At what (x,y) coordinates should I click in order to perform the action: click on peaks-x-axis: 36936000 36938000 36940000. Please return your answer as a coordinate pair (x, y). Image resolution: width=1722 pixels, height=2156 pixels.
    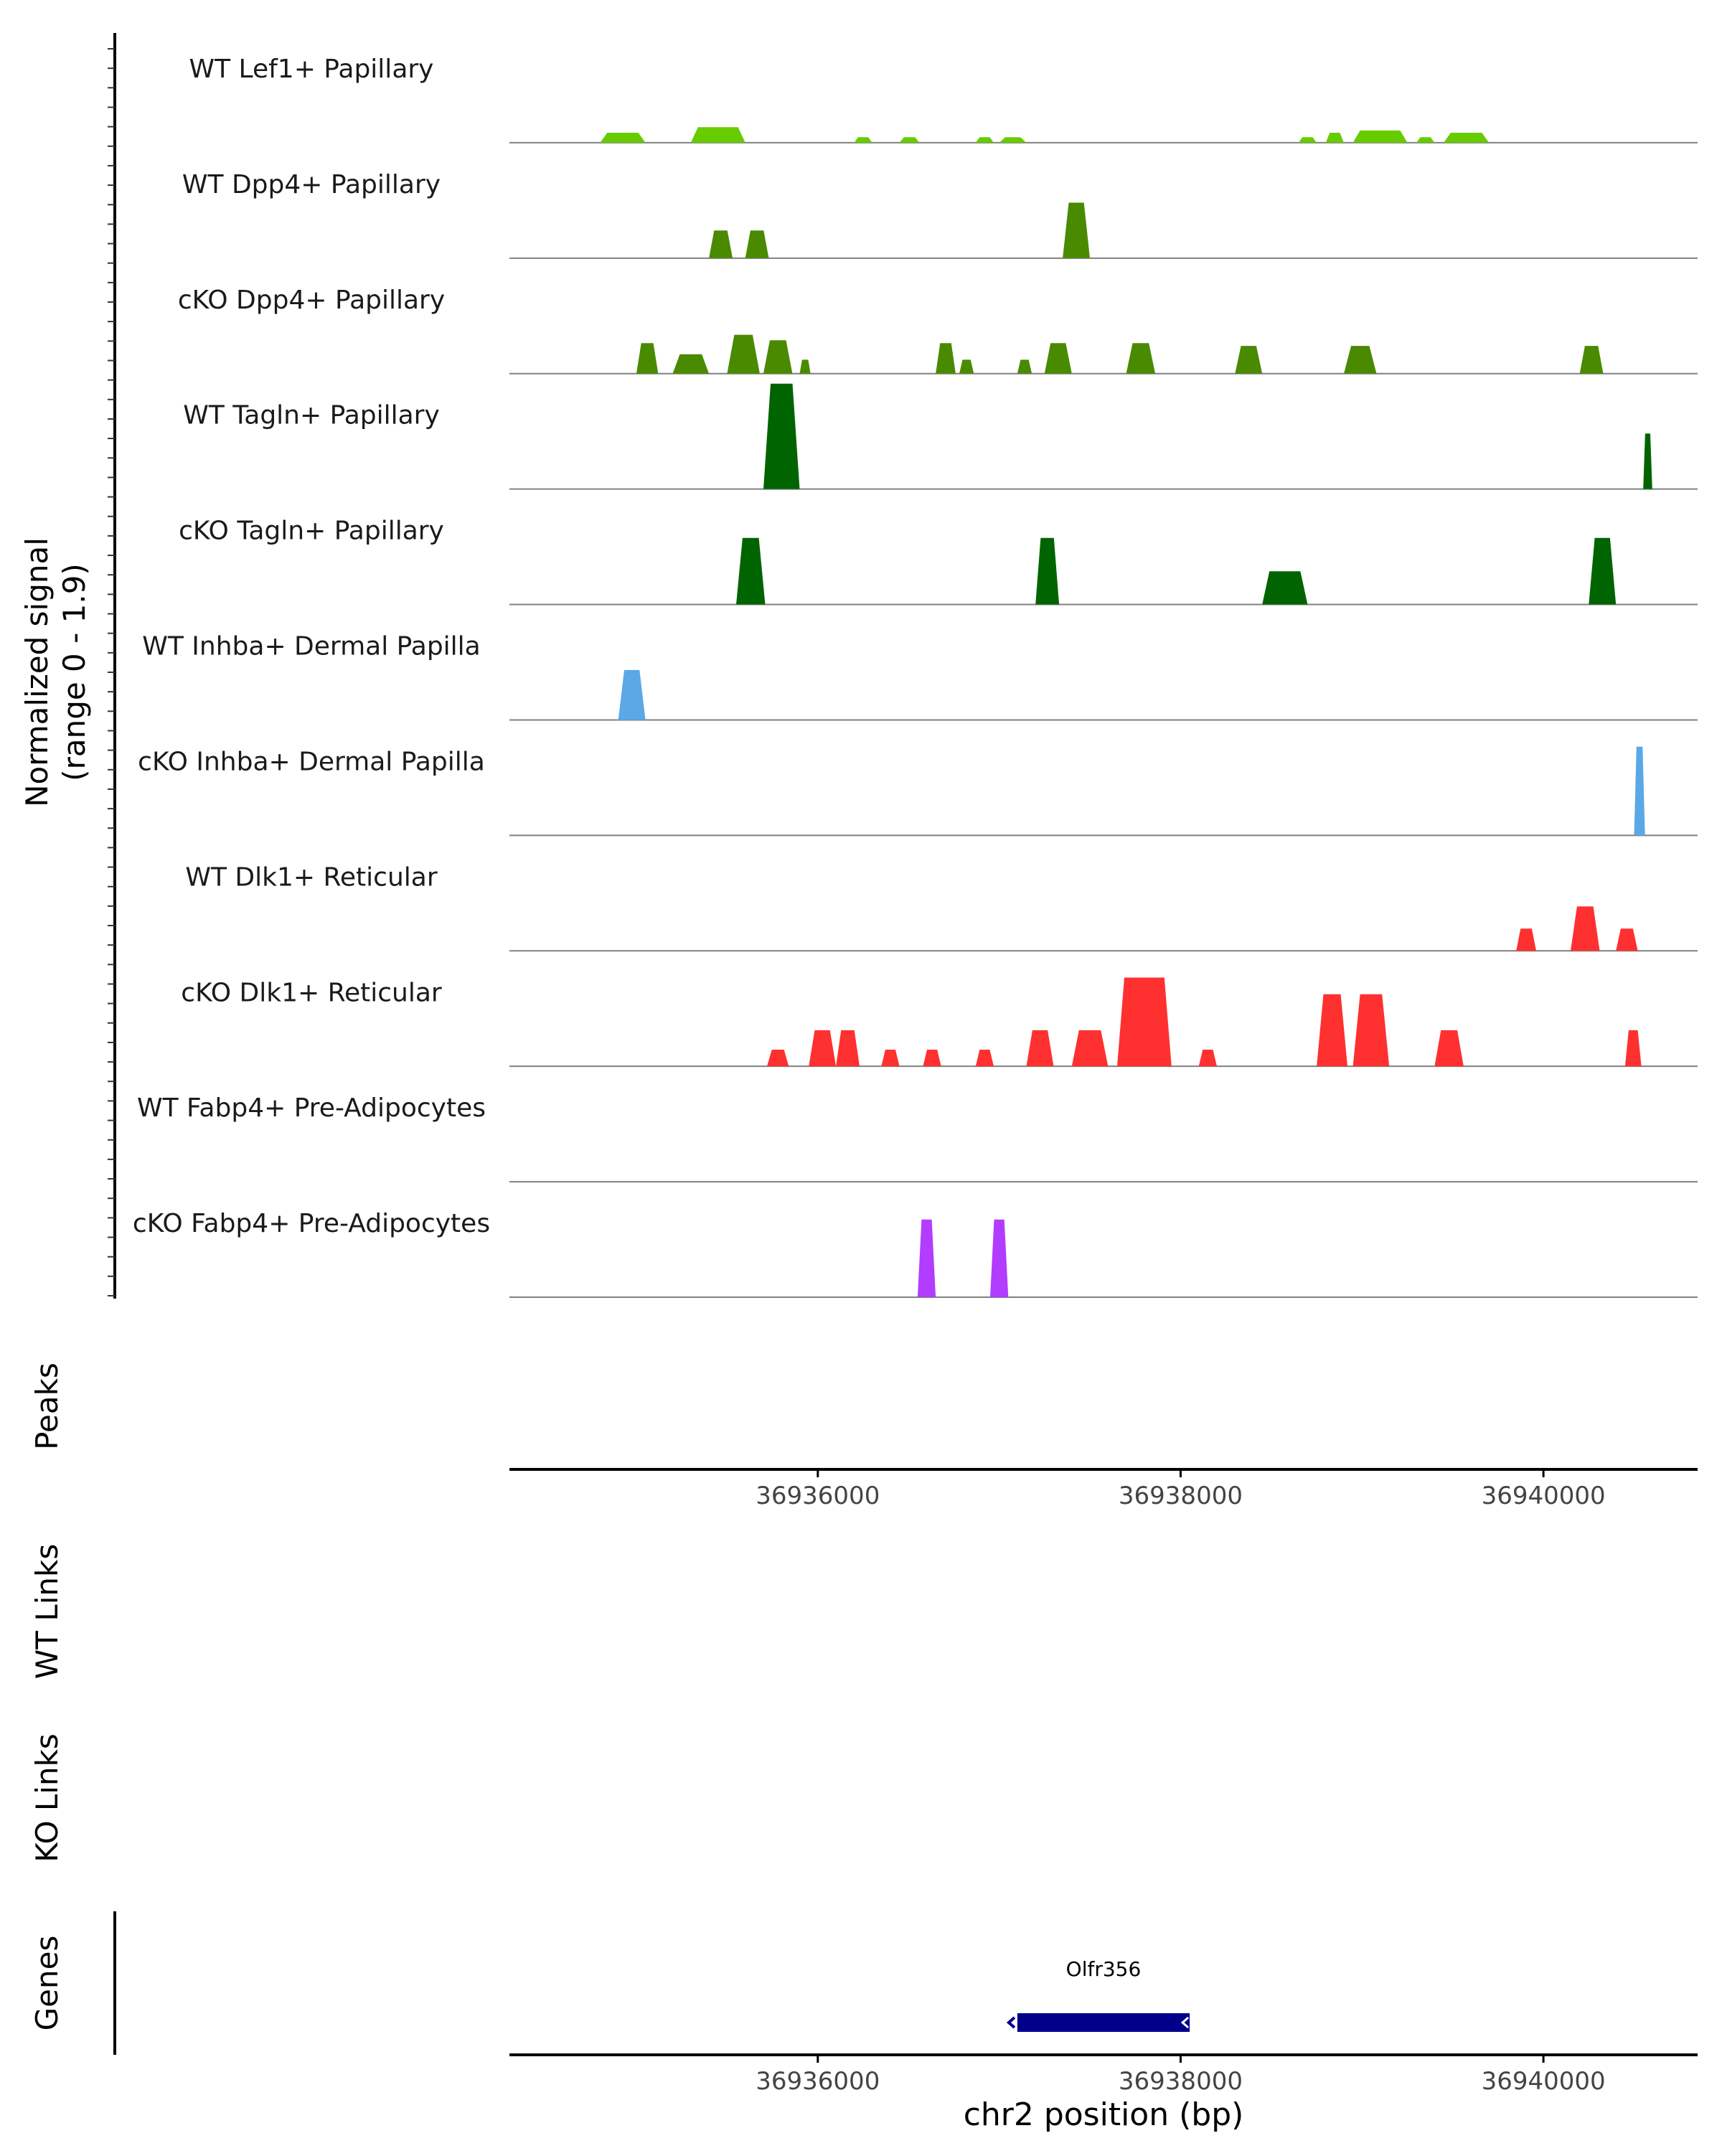
    Looking at the image, I should click on (1104, 1489).